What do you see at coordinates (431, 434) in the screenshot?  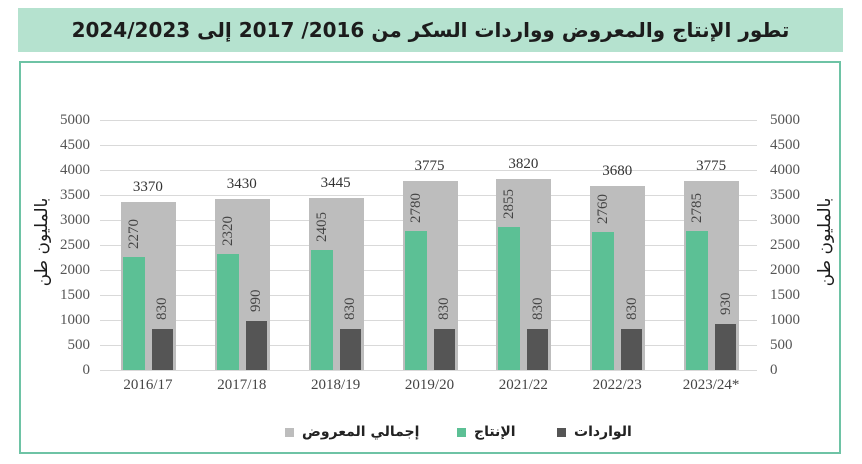 I see `legend: الواردات الإنتاج إجمالي المعروض` at bounding box center [431, 434].